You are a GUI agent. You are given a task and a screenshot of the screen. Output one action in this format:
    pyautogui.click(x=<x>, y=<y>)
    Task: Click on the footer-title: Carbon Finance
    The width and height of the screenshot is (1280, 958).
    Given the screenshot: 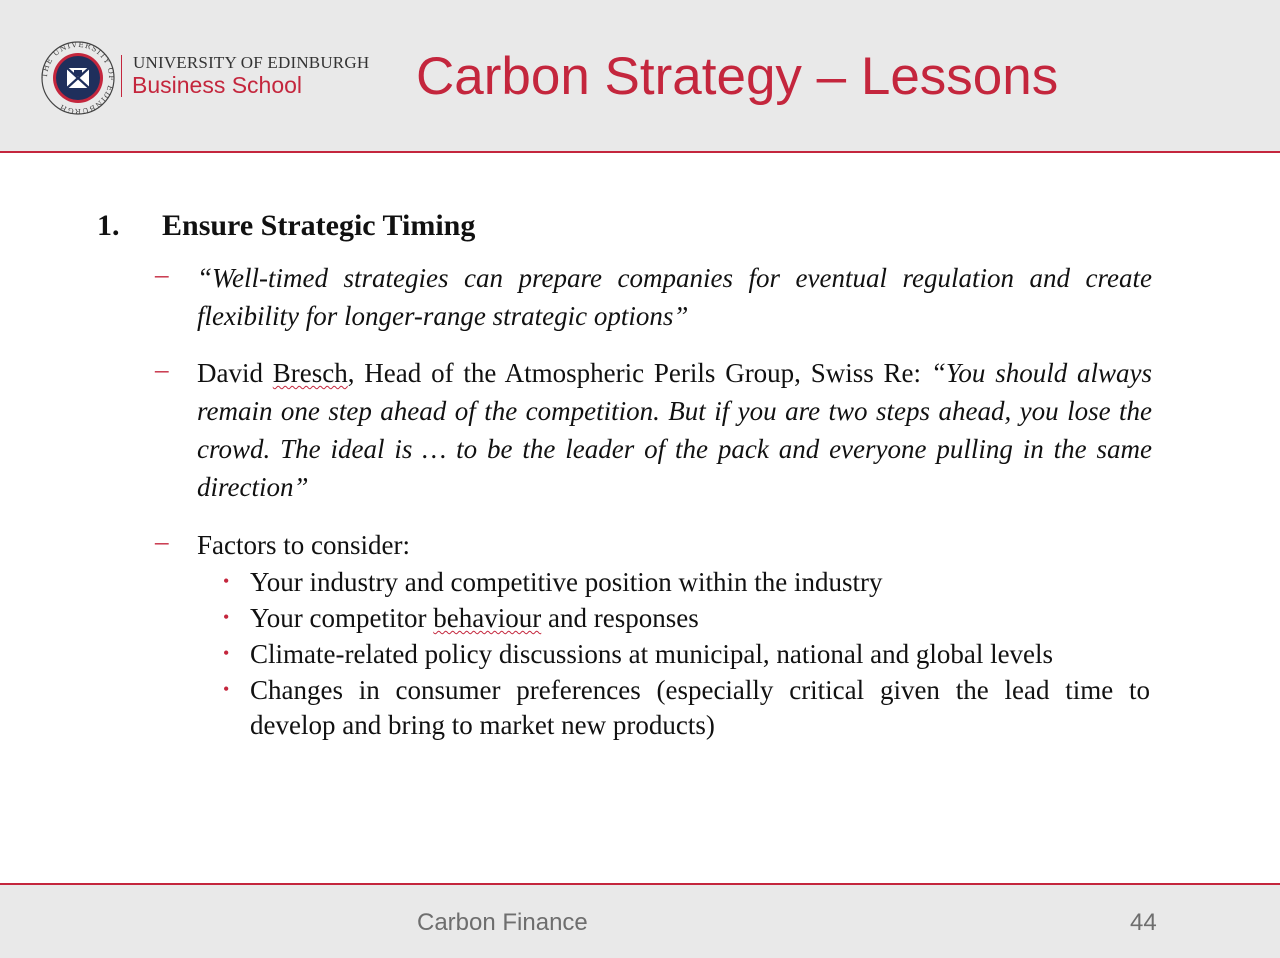 What is the action you would take?
    pyautogui.click(x=502, y=922)
    